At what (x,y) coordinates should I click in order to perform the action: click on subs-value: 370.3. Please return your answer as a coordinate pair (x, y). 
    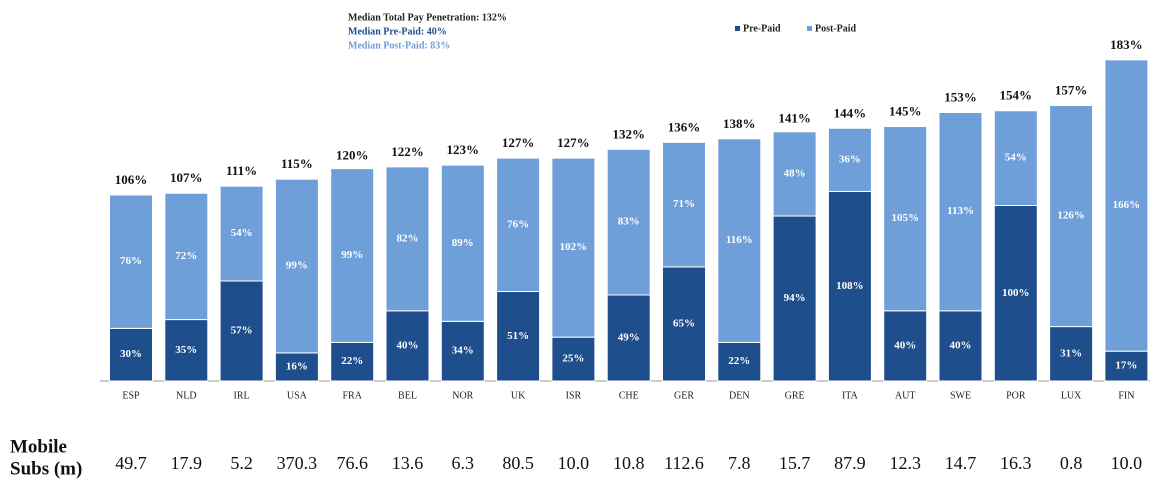
    Looking at the image, I should click on (297, 463).